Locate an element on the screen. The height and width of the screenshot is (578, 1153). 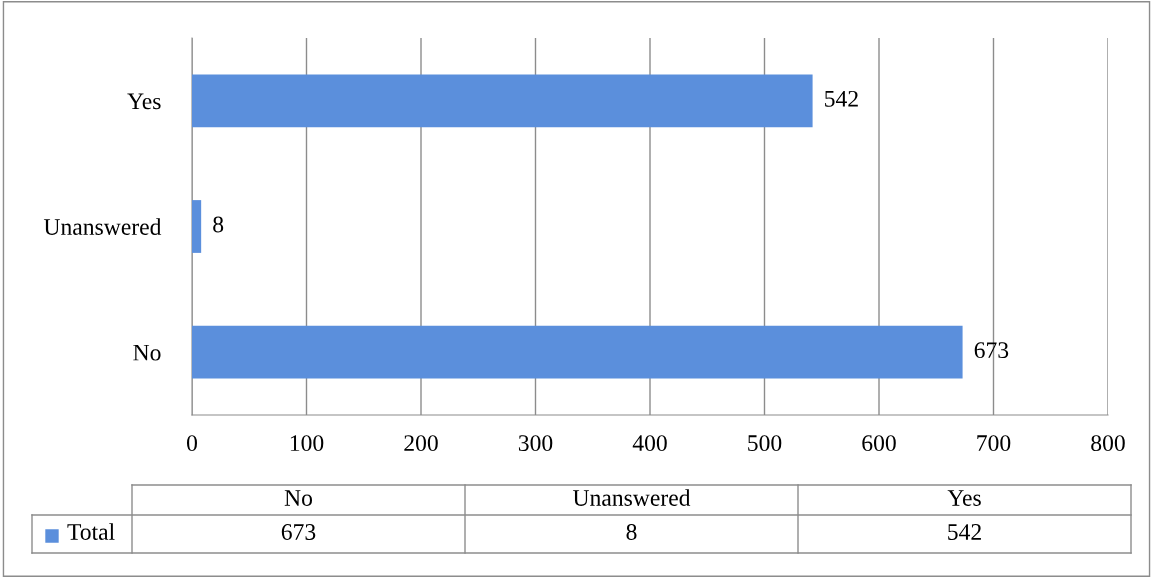
data-label: 8 is located at coordinates (218, 224).